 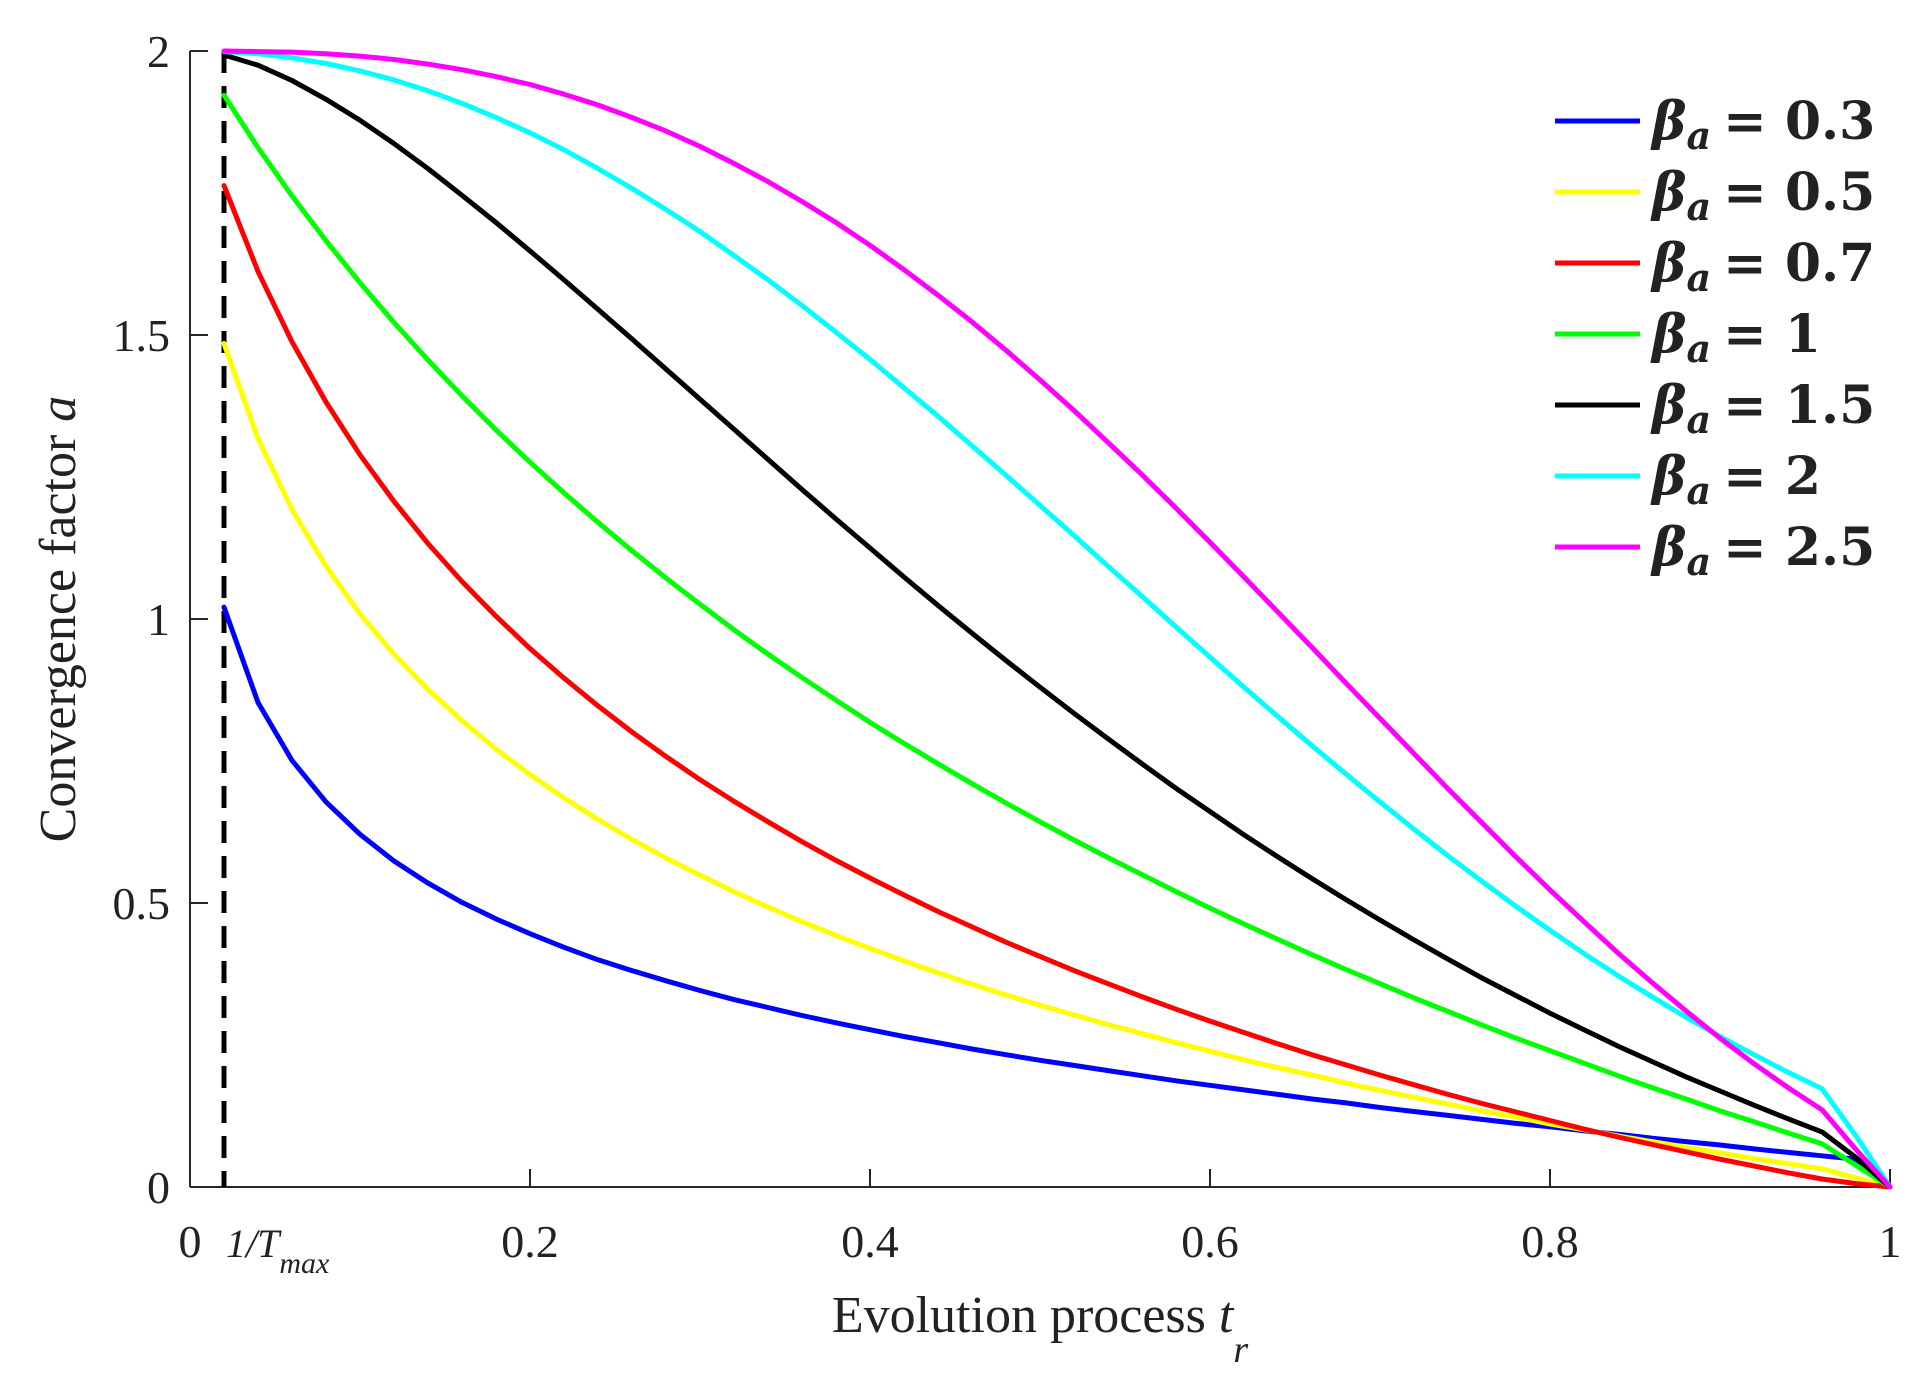 I want to click on x-tick-label: 0.8, so click(x=1550, y=1241).